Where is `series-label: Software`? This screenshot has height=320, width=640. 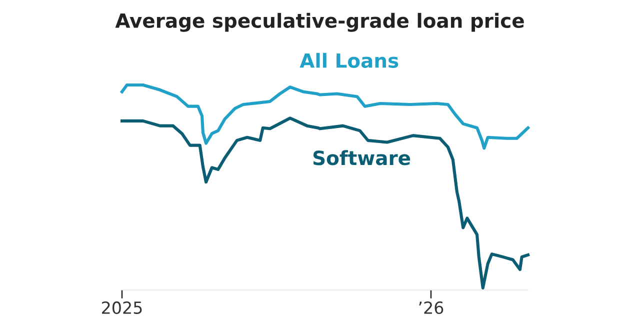
series-label: Software is located at coordinates (361, 158).